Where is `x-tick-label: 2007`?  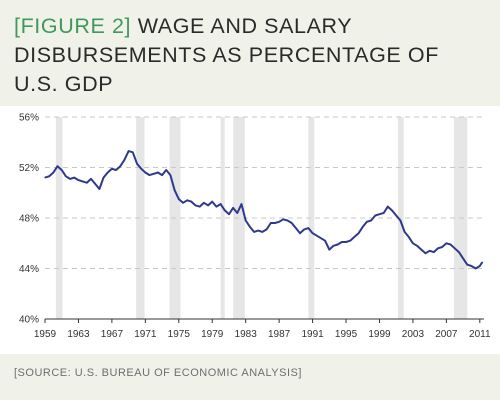 x-tick-label: 2007 is located at coordinates (446, 334).